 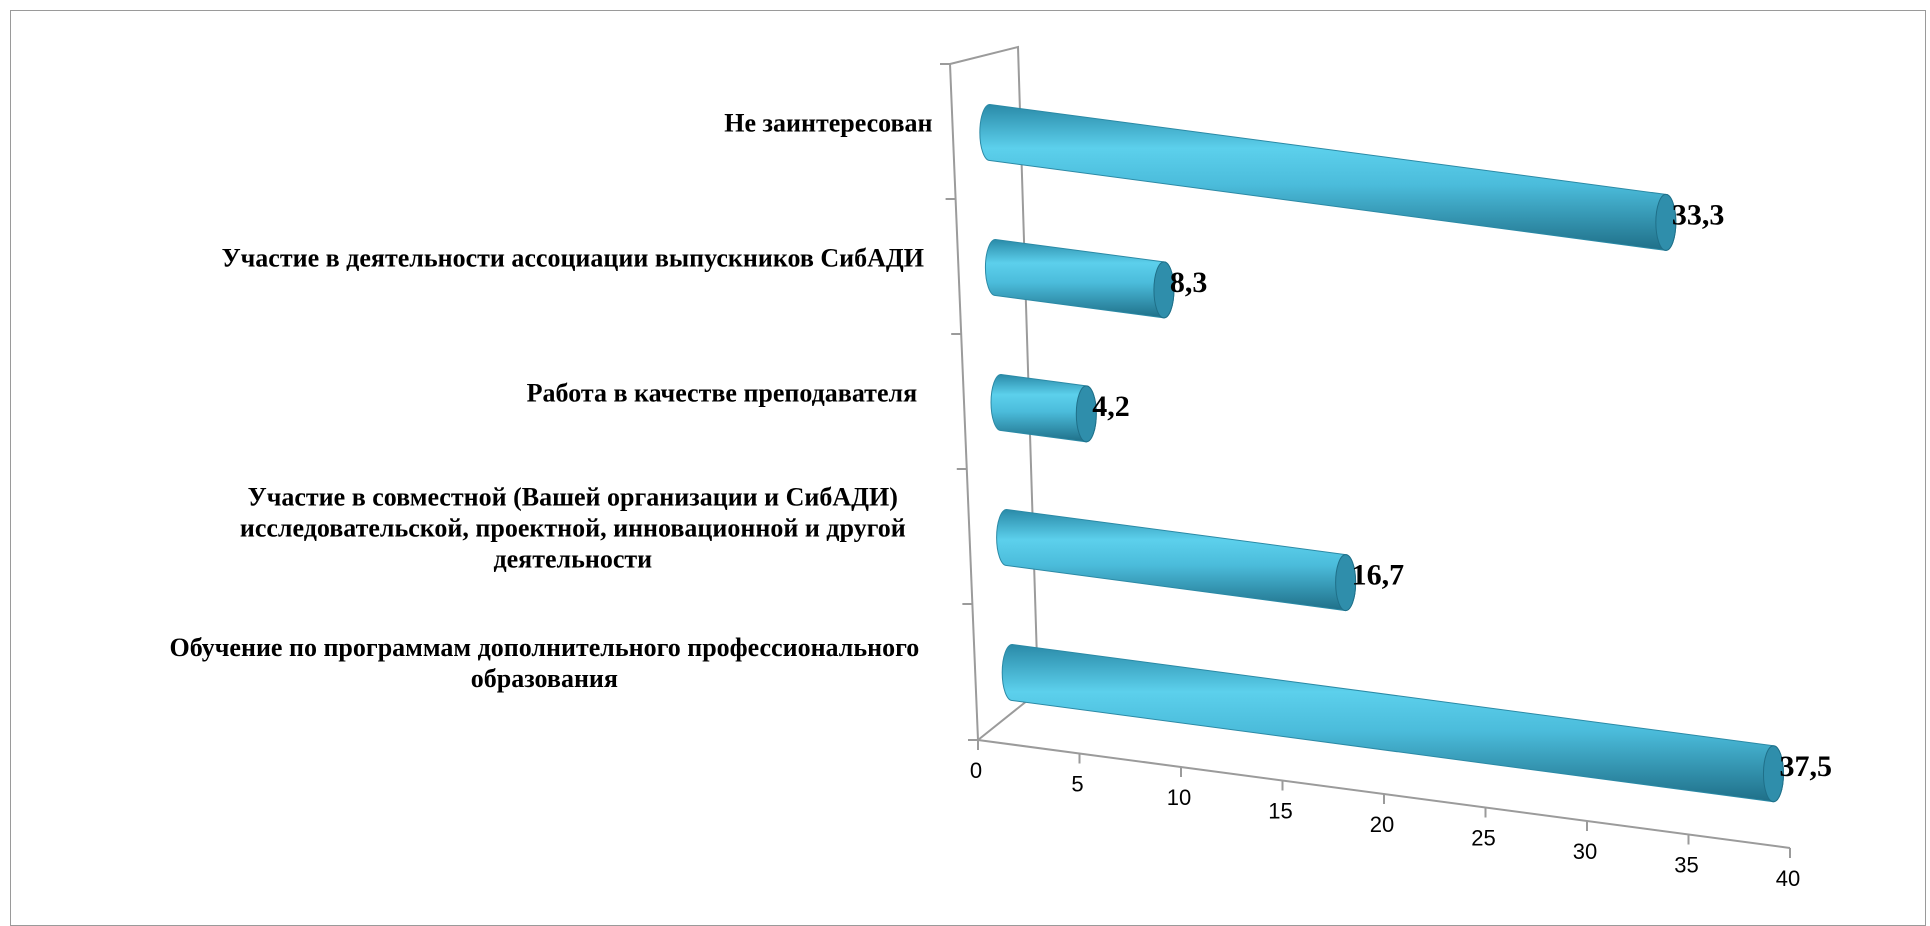 I want to click on vertical-axis-line, so click(x=964, y=402).